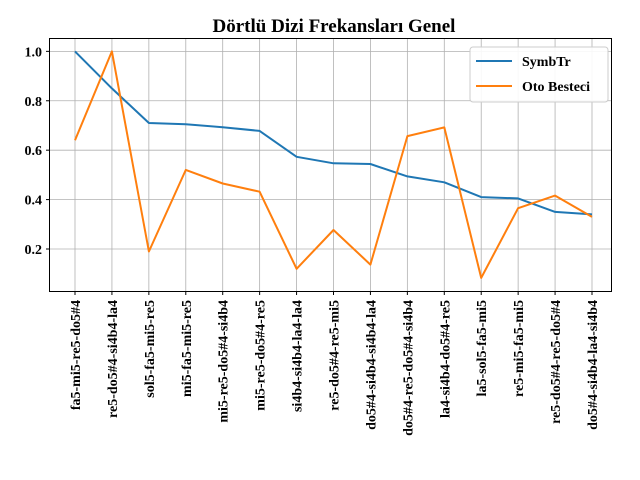  What do you see at coordinates (34, 201) in the screenshot?
I see `y-tick-label: 0.4` at bounding box center [34, 201].